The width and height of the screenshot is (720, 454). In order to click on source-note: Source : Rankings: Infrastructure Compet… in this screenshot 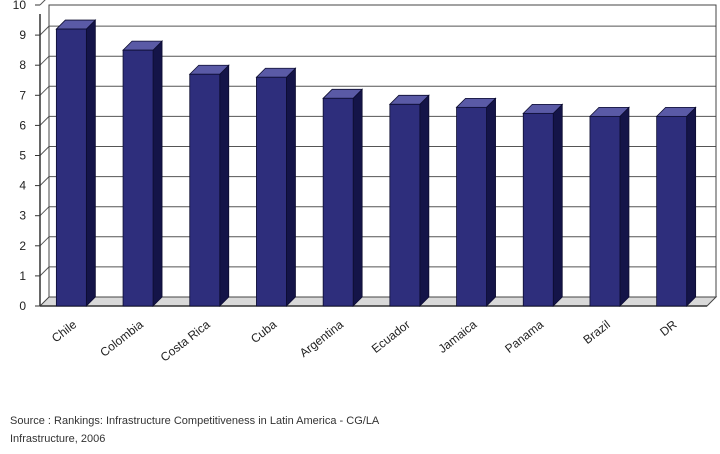, I will do `click(360, 430)`.